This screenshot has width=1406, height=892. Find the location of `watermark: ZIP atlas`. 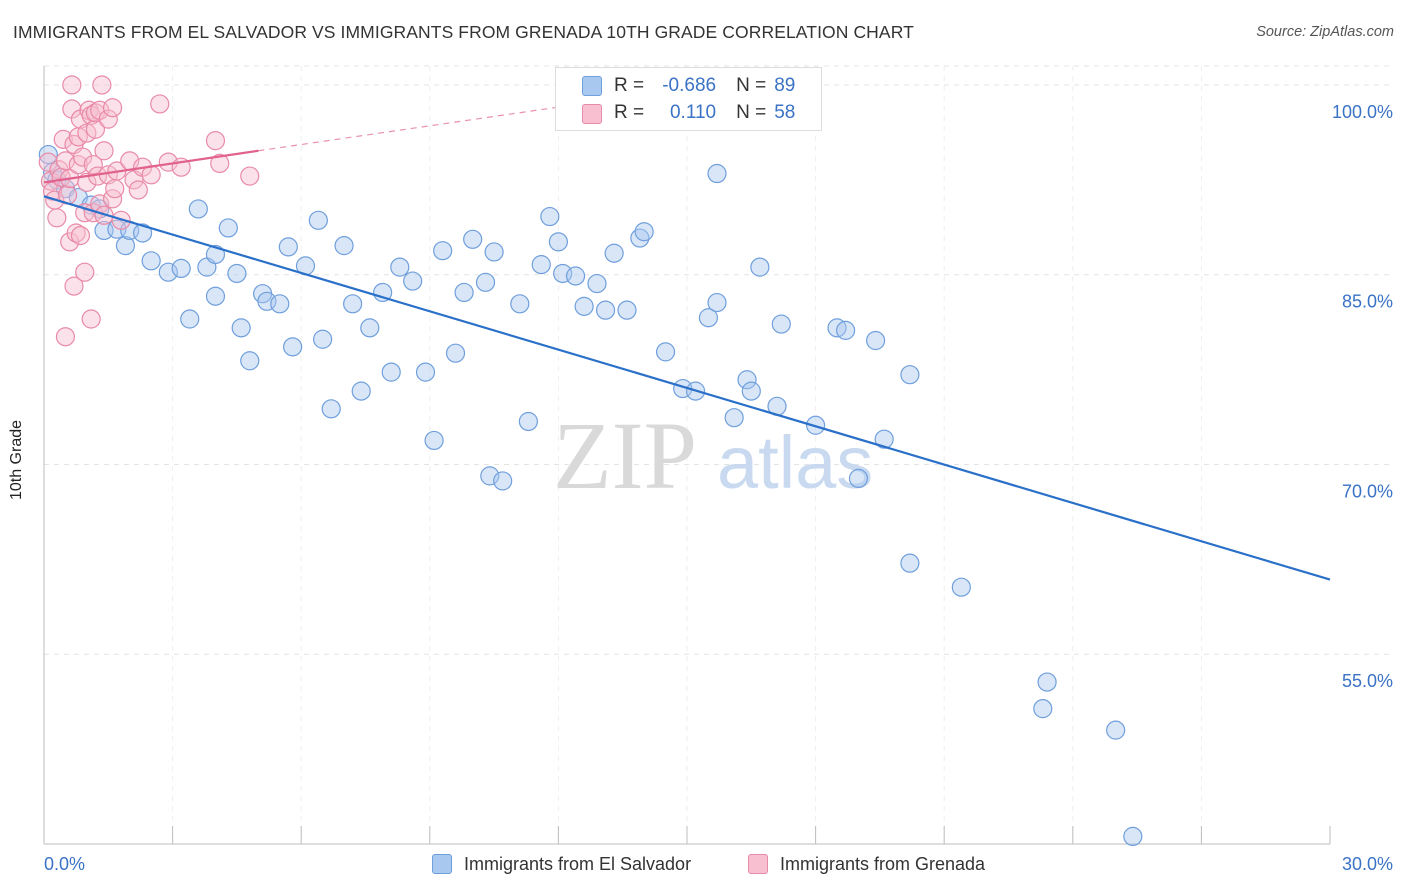

watermark: ZIP atlas is located at coordinates (713, 455).